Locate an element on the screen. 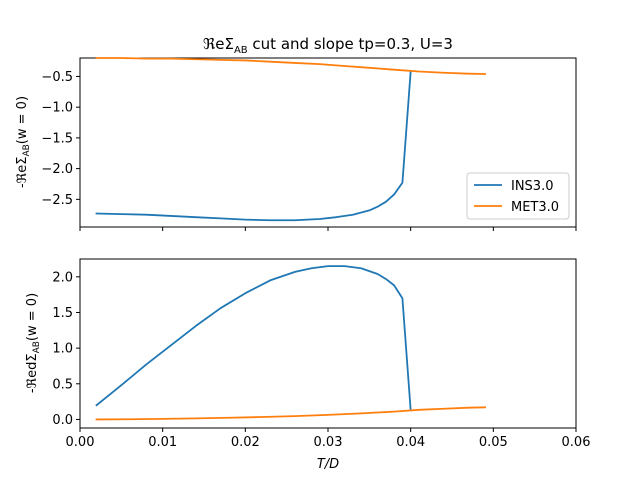 This screenshot has width=640, height=480. y-tick-label: −2.0 is located at coordinates (57, 169).